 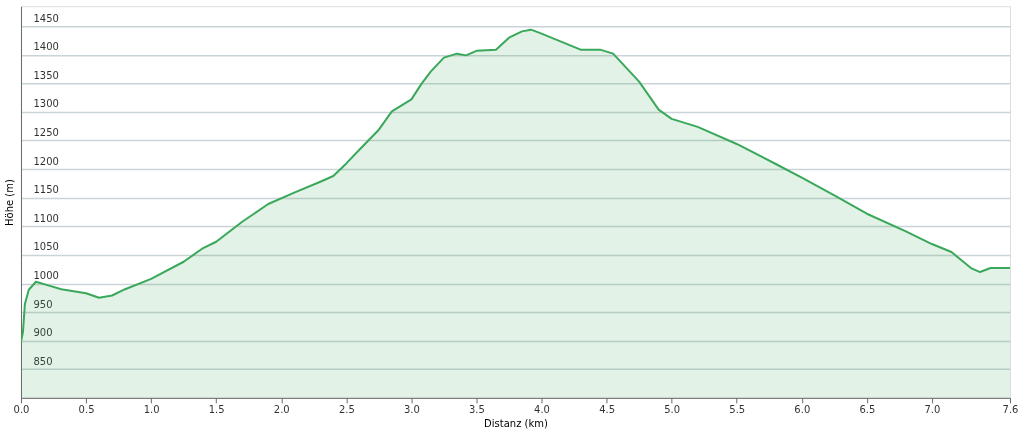 I want to click on y-tick-label: 1100, so click(x=46, y=218).